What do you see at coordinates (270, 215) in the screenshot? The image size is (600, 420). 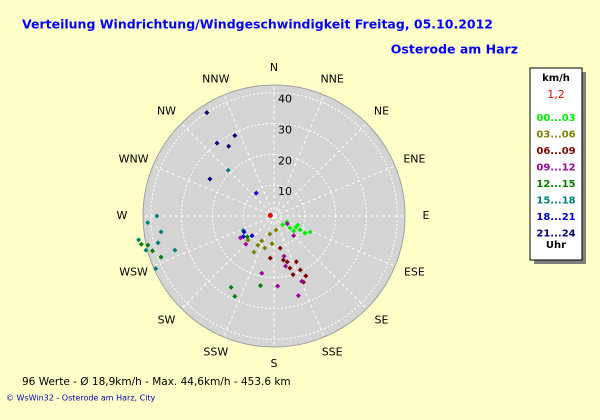 I see `current-point` at bounding box center [270, 215].